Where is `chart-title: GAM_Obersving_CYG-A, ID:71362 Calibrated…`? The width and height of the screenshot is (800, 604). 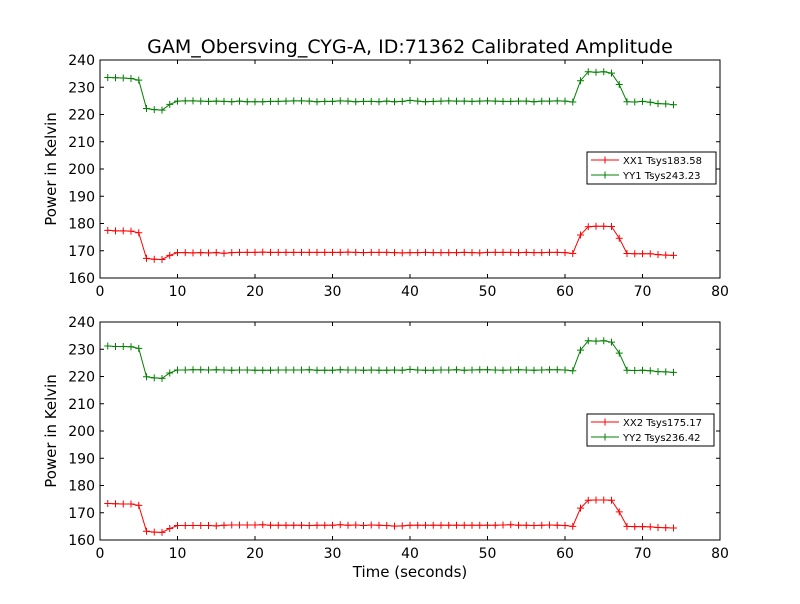 chart-title: GAM_Obersving_CYG-A, ID:71362 Calibrated… is located at coordinates (410, 47).